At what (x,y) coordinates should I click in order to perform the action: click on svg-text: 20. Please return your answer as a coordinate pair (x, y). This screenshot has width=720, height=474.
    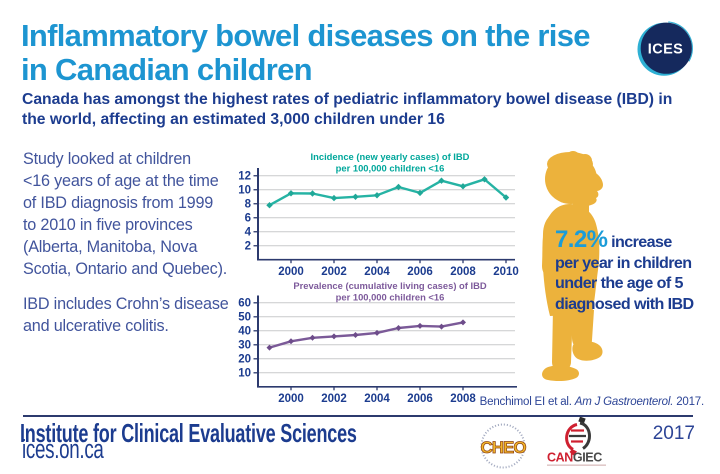
    Looking at the image, I should click on (244, 360).